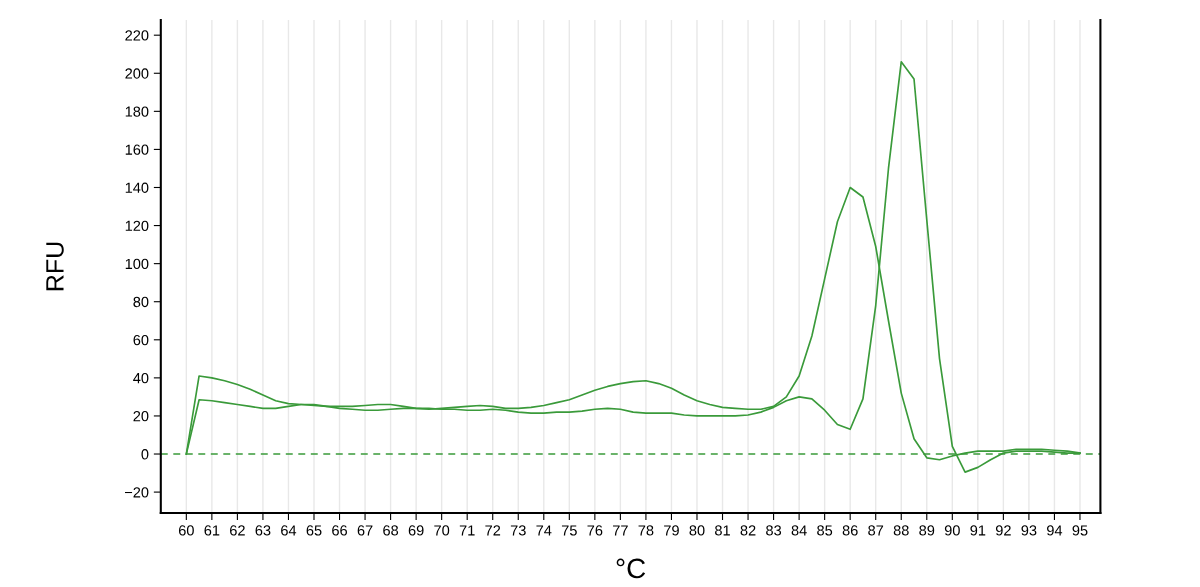 The width and height of the screenshot is (1200, 587). Describe the element at coordinates (442, 530) in the screenshot. I see `x-tick-label: 70` at that location.